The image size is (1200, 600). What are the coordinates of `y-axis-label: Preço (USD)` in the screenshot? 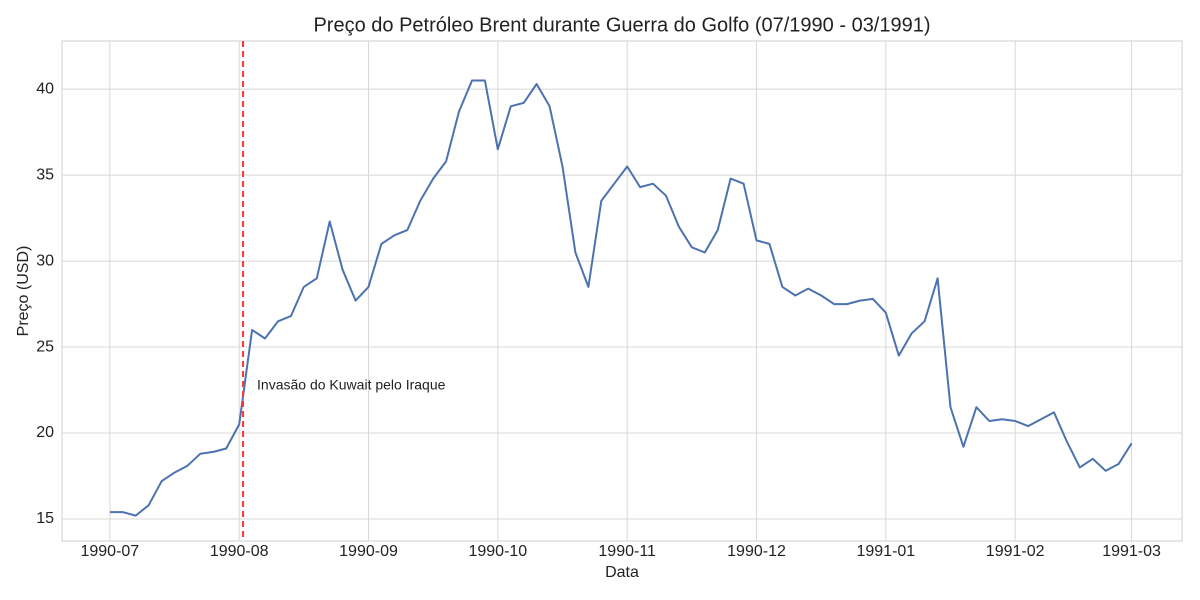 It's located at (23, 291).